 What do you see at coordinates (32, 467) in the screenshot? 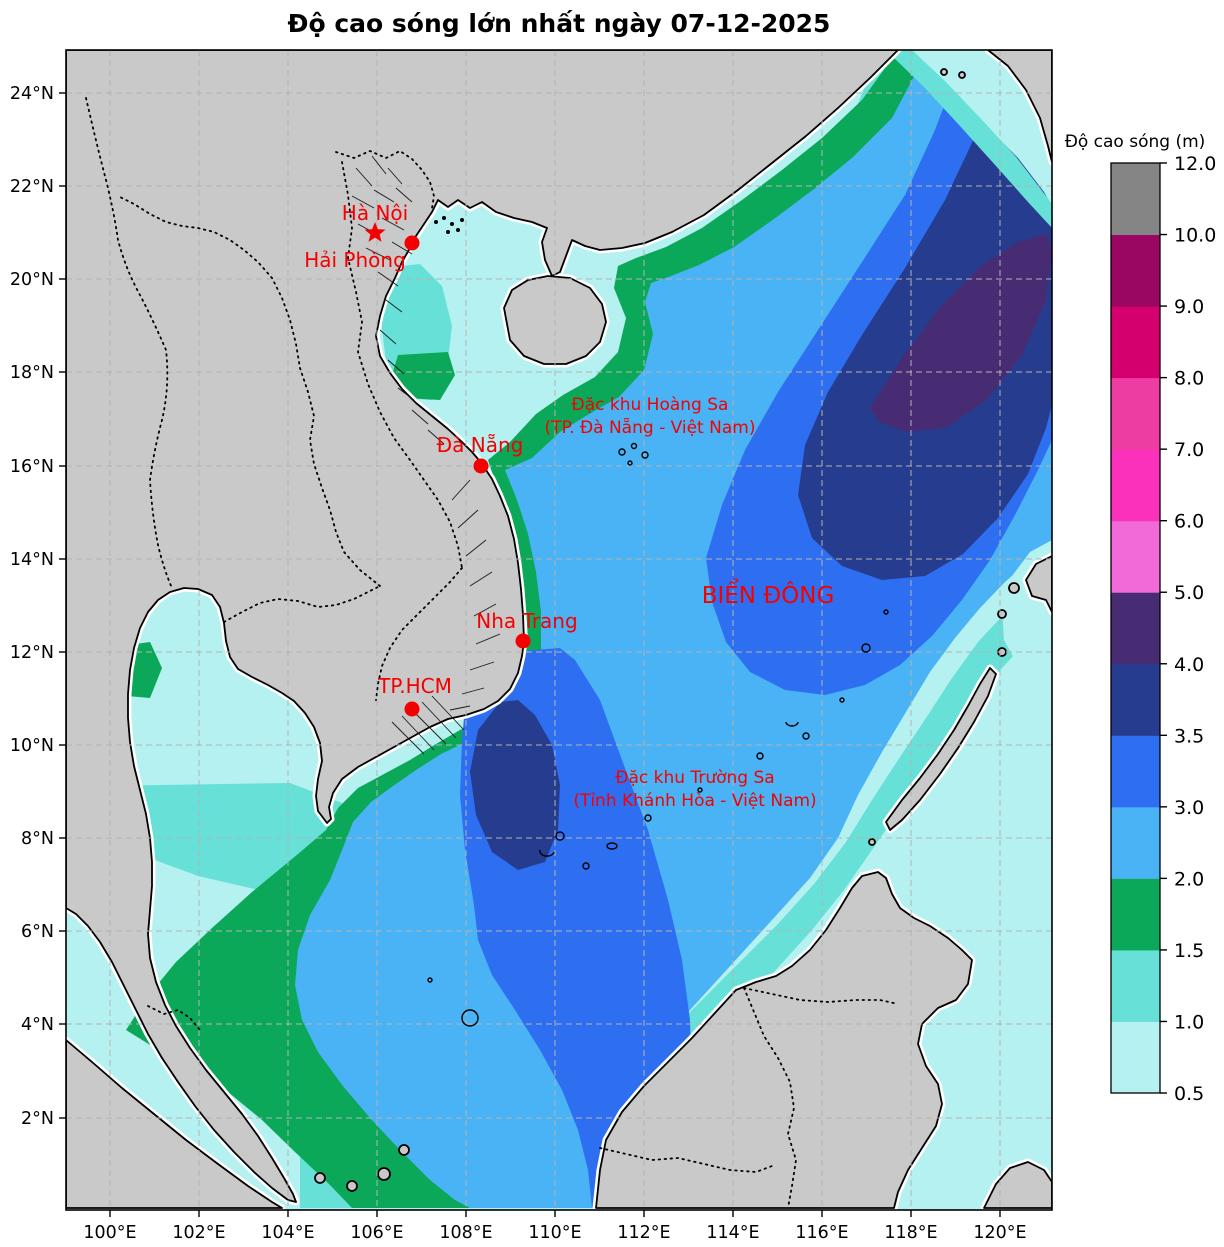
I see `y-tick-label: 16°N` at bounding box center [32, 467].